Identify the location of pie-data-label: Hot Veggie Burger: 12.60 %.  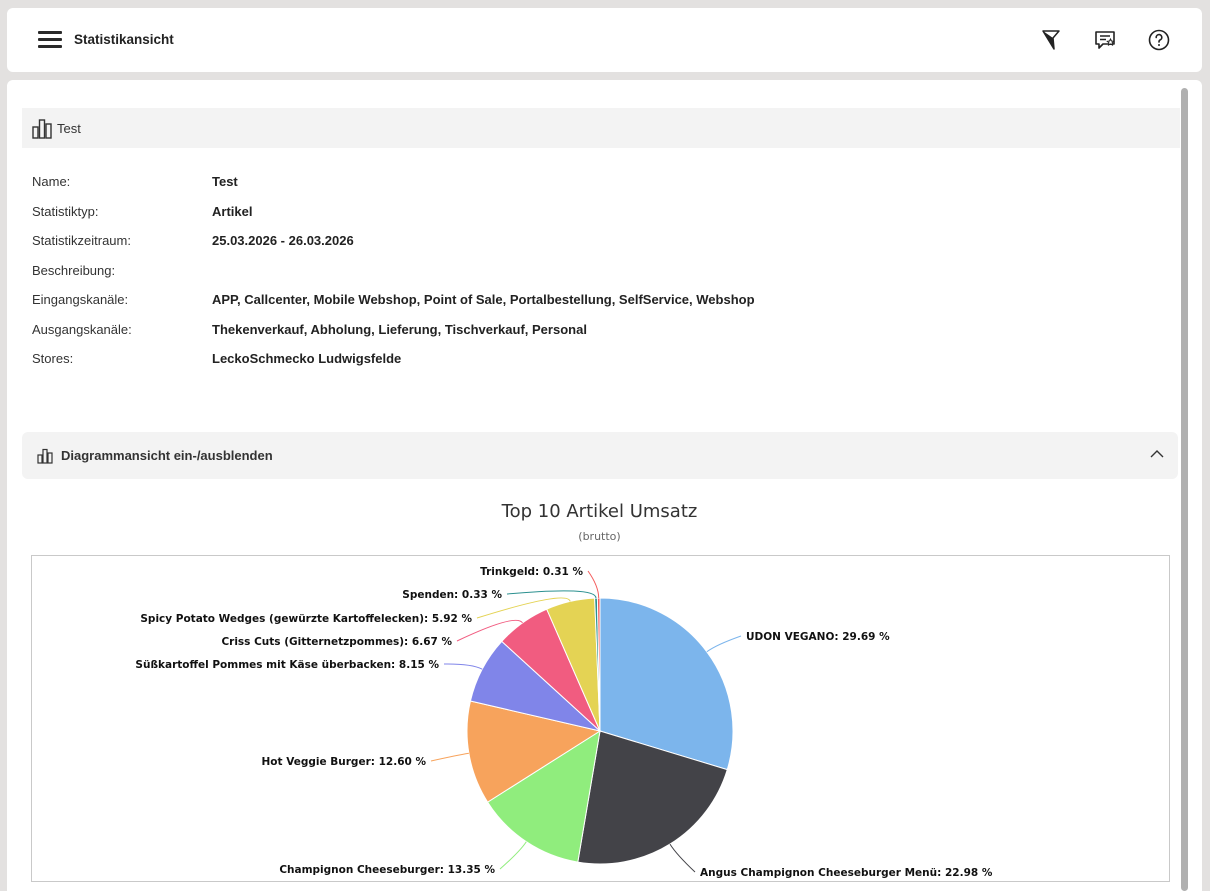
(344, 762).